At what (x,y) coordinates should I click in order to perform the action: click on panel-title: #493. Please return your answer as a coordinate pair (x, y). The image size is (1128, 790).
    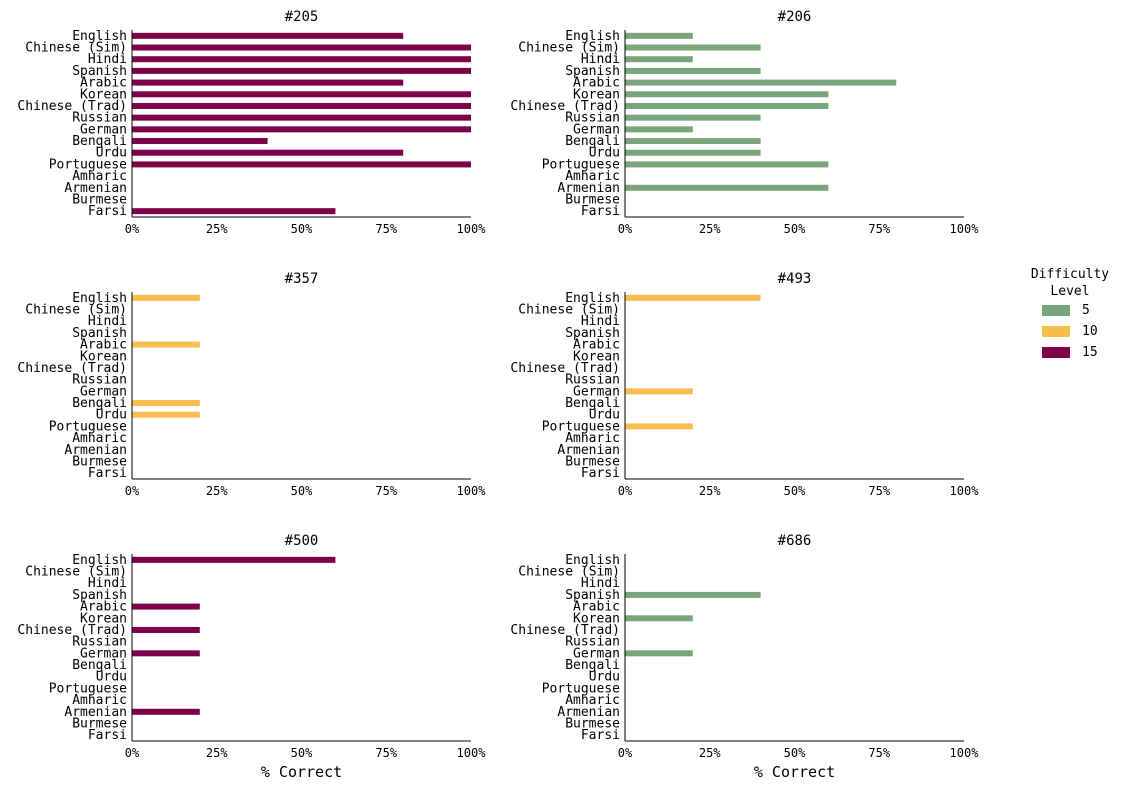
    Looking at the image, I should click on (795, 279).